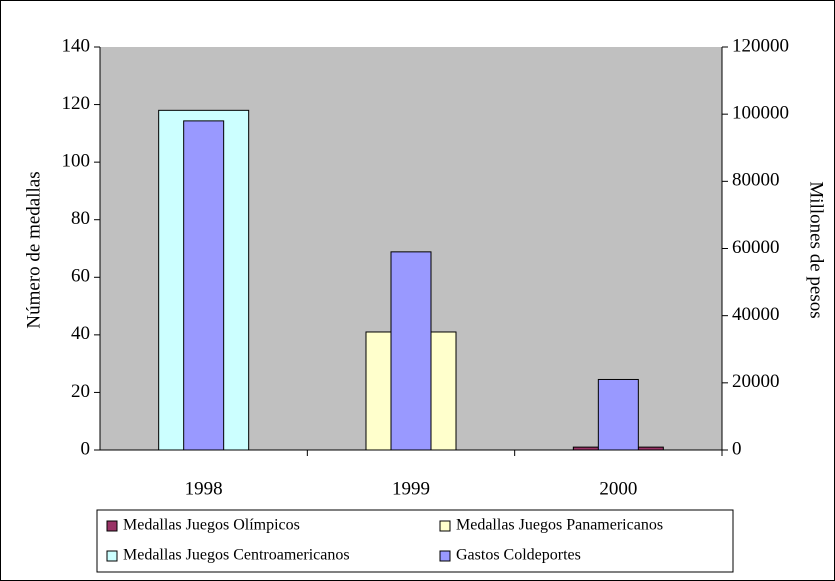 This screenshot has width=835, height=581. What do you see at coordinates (518, 555) in the screenshot?
I see `legend-label: Gastos Coldeportes` at bounding box center [518, 555].